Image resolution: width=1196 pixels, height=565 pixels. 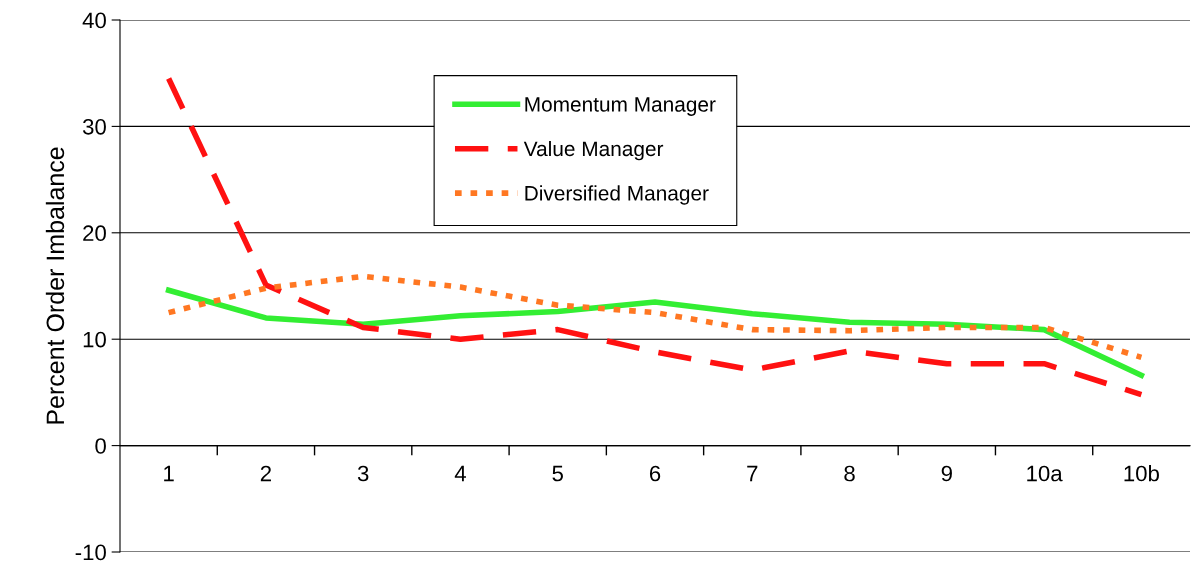 I want to click on y-tick-label: 40, so click(x=94, y=20).